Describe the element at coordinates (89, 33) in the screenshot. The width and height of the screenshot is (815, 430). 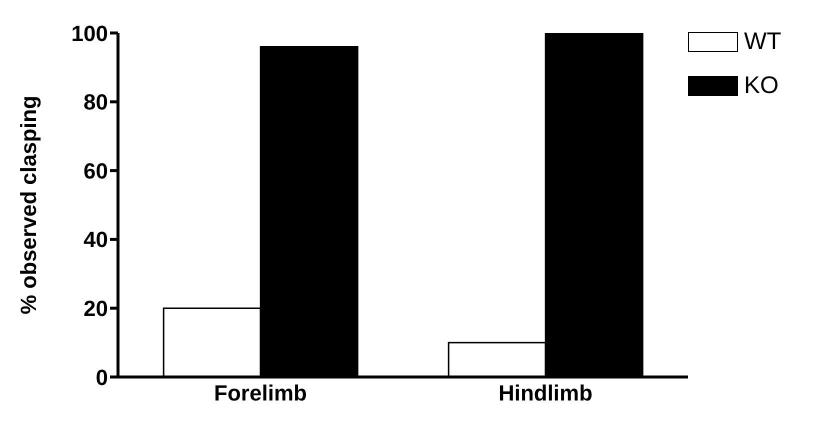
I see `y-tick-label: 100` at that location.